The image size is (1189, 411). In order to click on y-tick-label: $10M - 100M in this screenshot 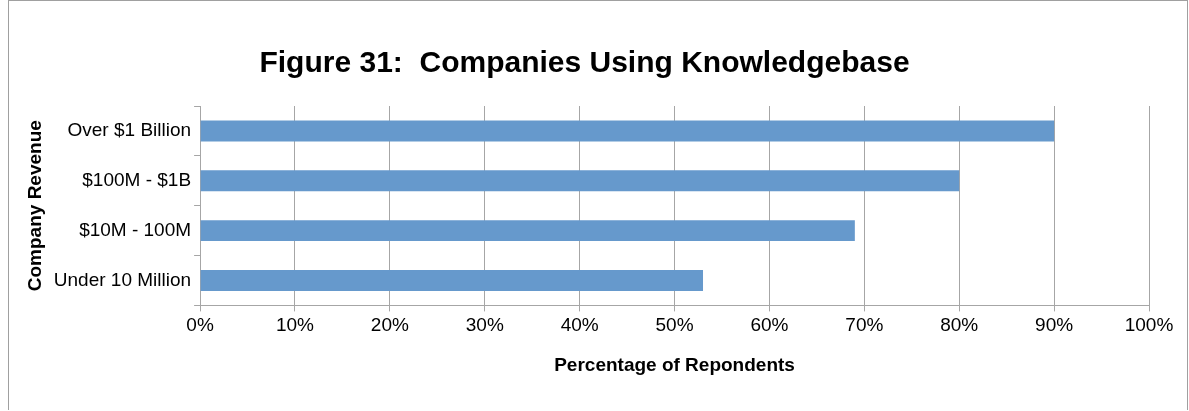, I will do `click(135, 229)`.